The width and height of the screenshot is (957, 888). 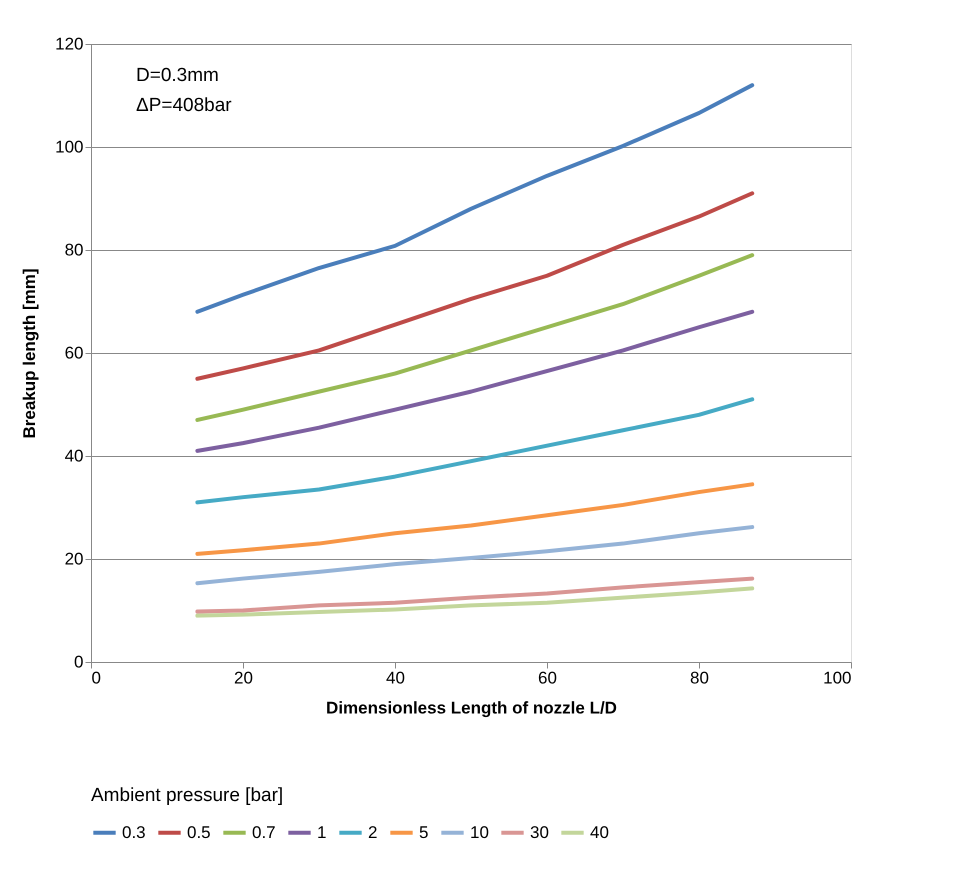 What do you see at coordinates (177, 75) in the screenshot?
I see `annotation: D=0.3mm` at bounding box center [177, 75].